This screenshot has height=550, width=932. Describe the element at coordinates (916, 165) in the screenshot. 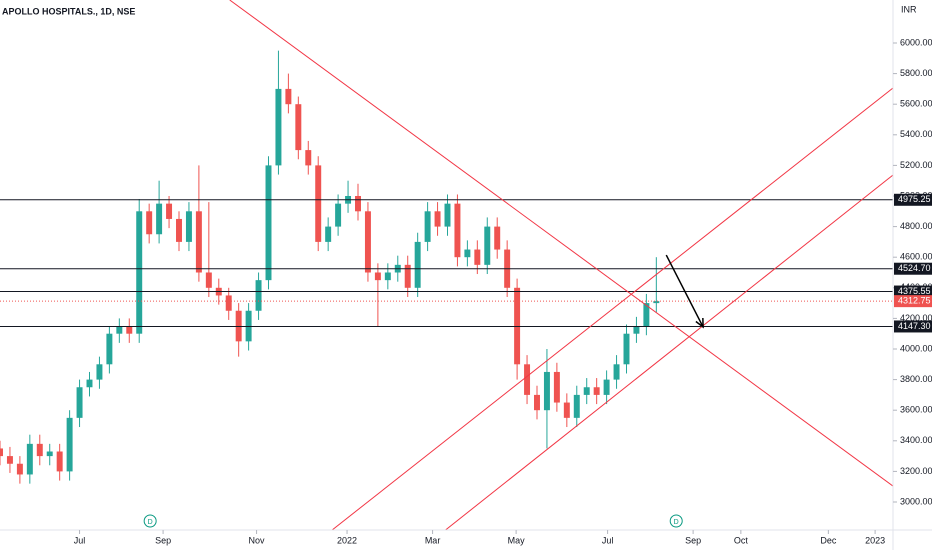

I see `y-tick-label: 5200.00` at that location.